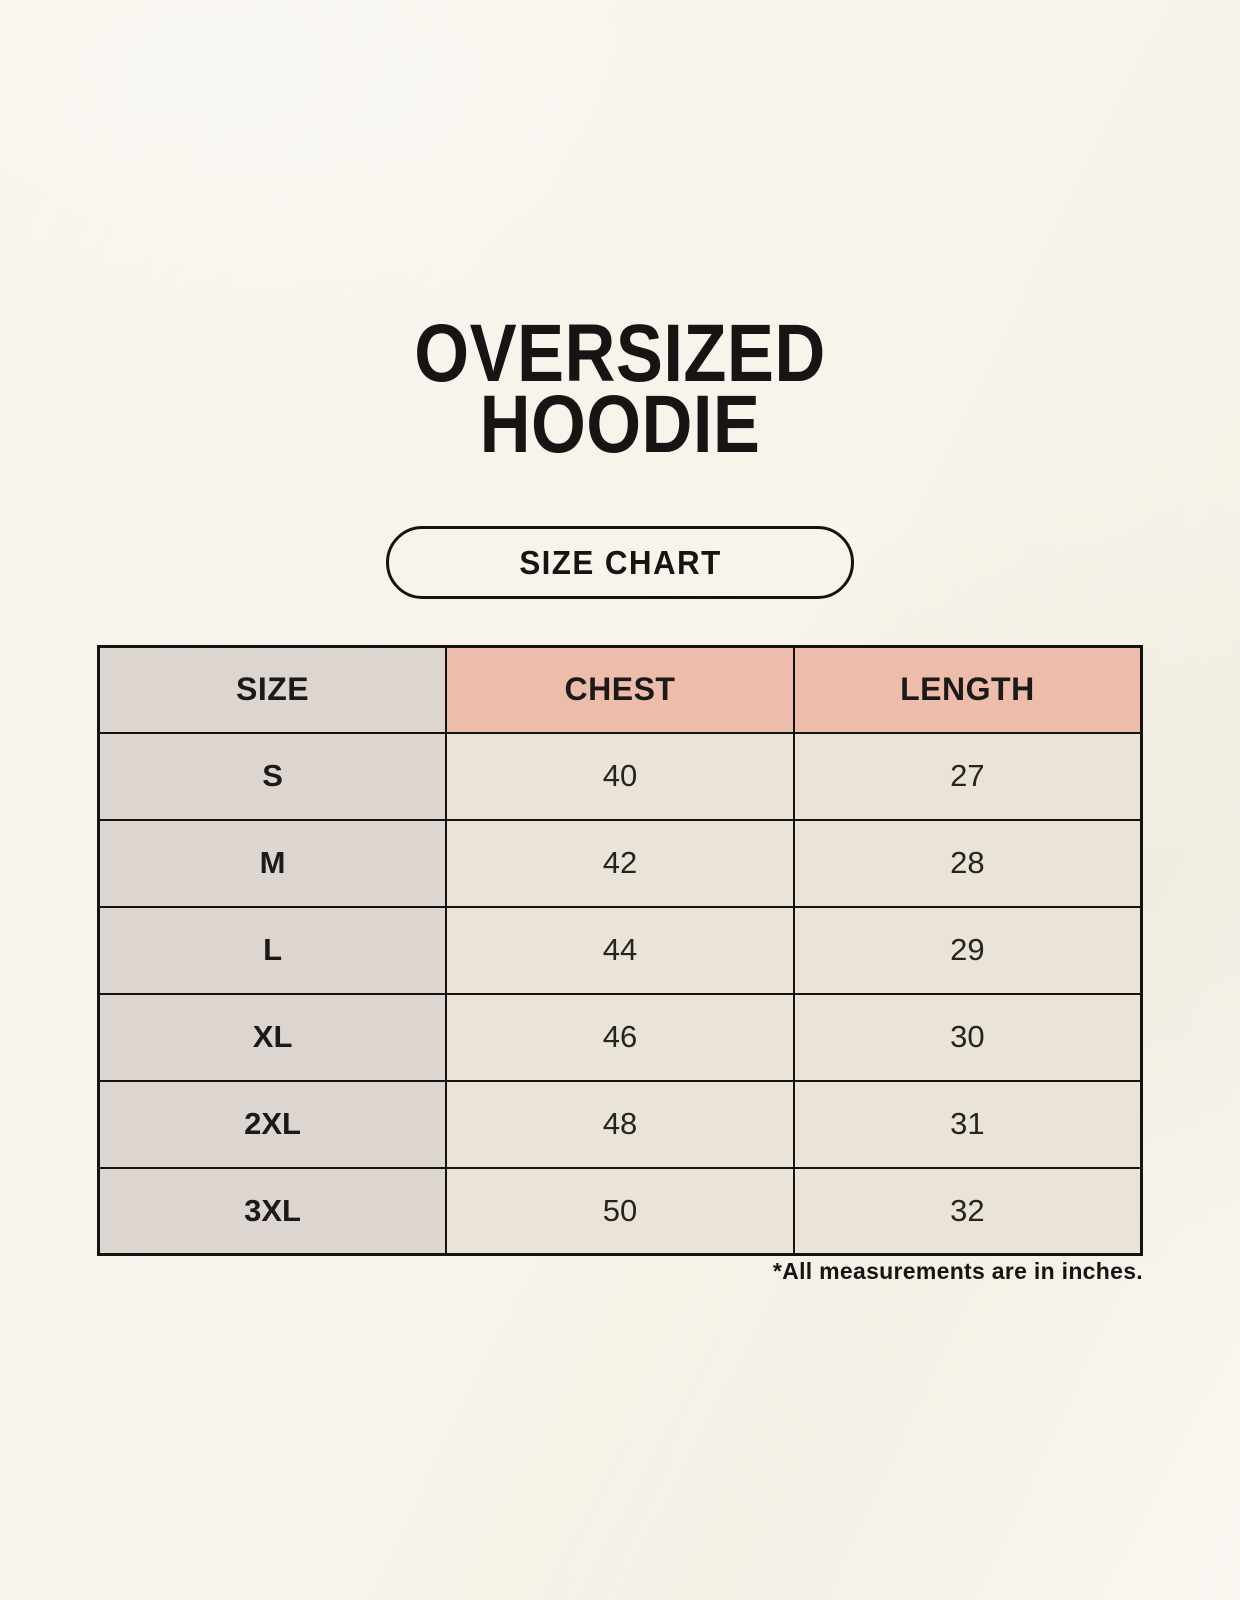 The image size is (1240, 1600). Describe the element at coordinates (272, 689) in the screenshot. I see `header-cell-size: SIZE` at that location.